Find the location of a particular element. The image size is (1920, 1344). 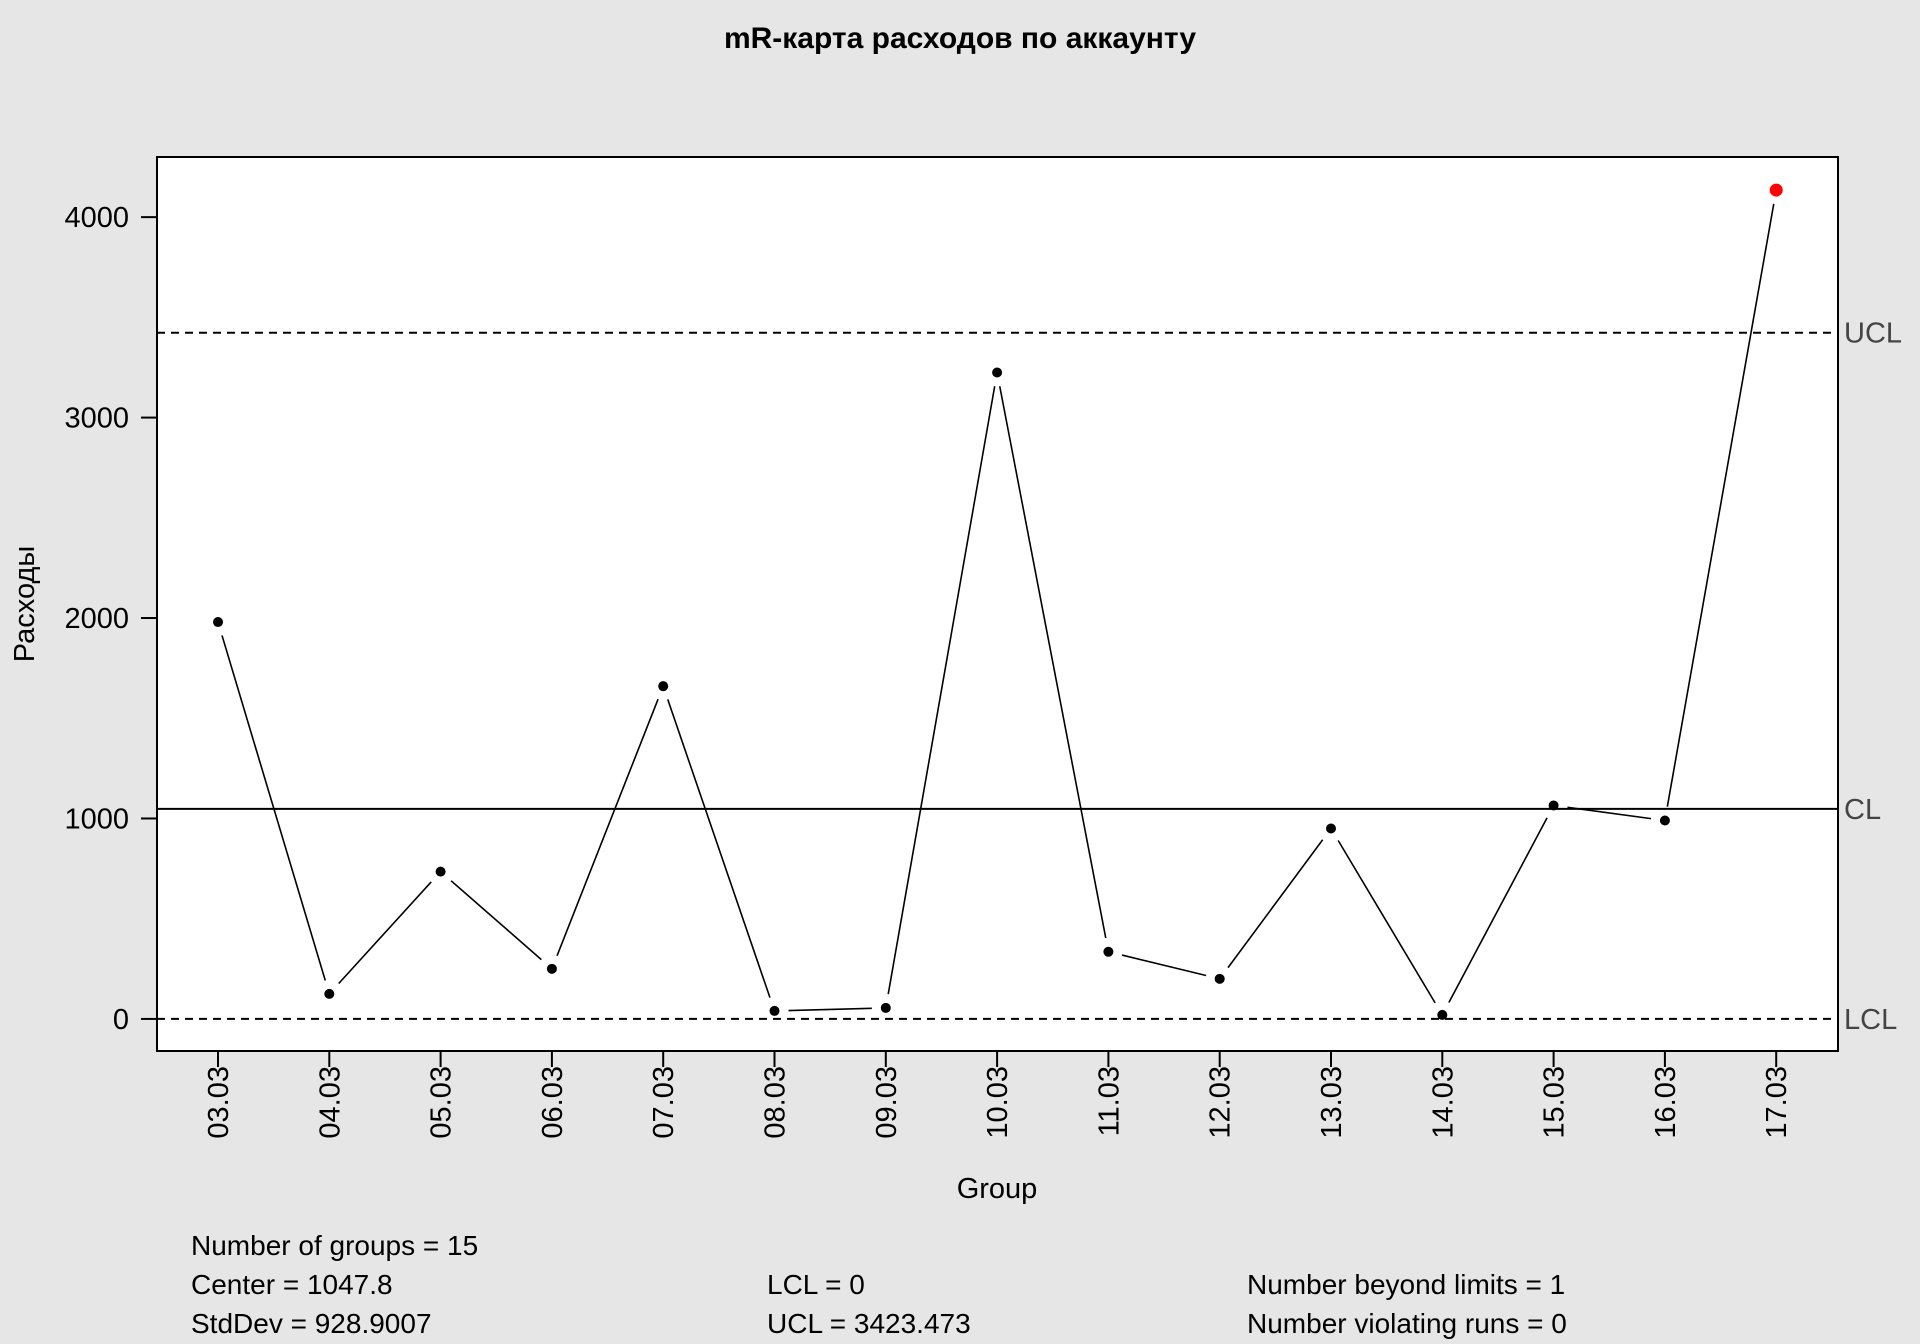

y-tick-label: 2000 is located at coordinates (96, 619).